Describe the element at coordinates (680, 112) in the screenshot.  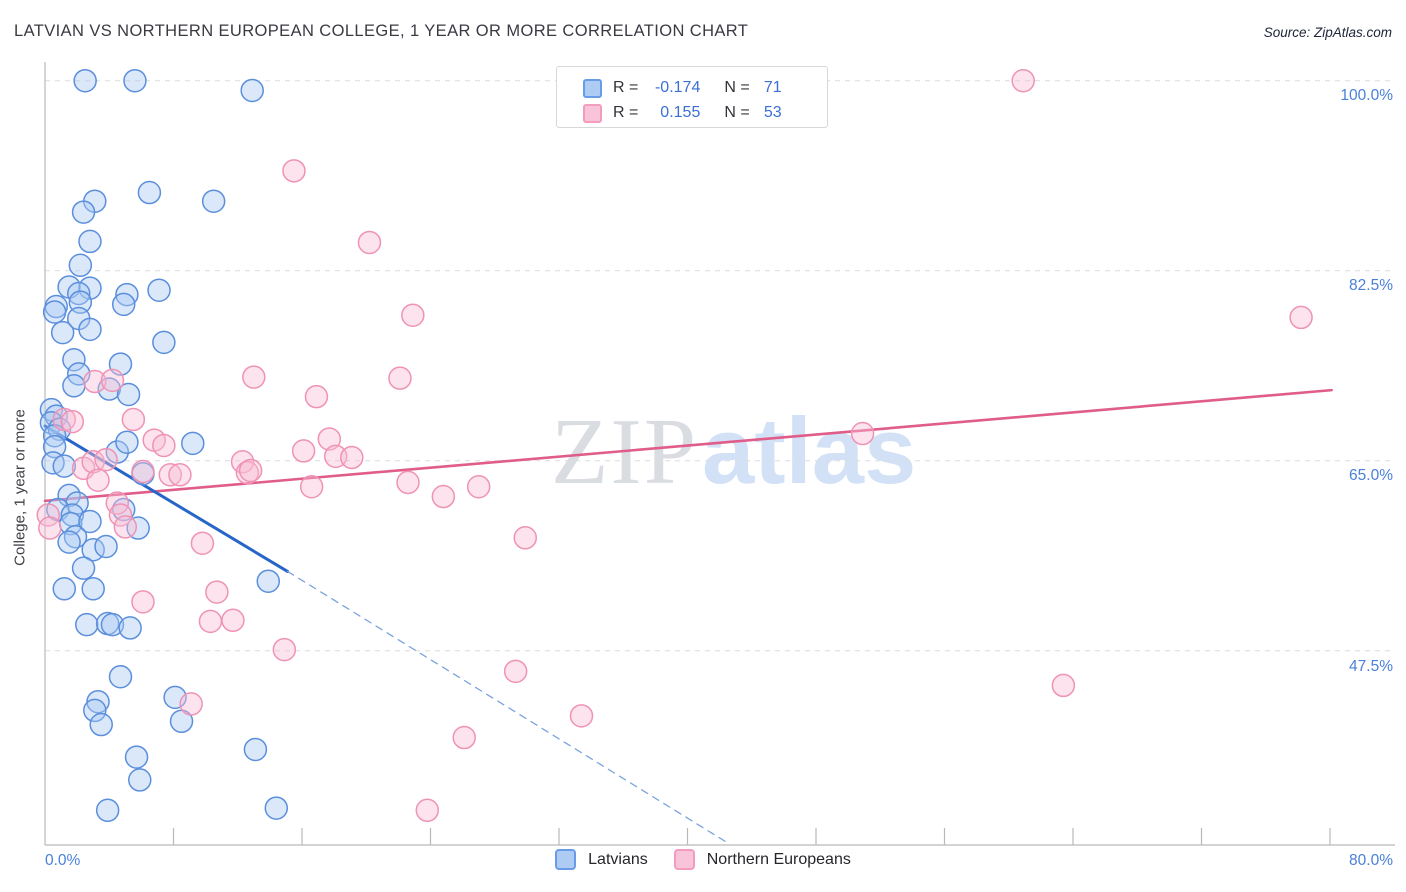
I see `r-value-northern-europeans: 0.155` at that location.